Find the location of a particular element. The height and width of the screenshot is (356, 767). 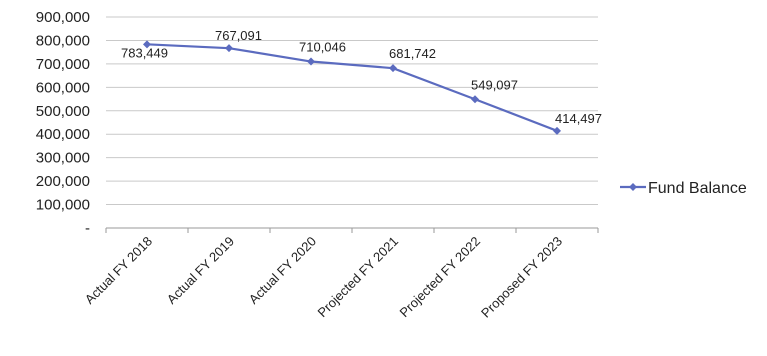

y-tick-label: 800,000 is located at coordinates (63, 40).